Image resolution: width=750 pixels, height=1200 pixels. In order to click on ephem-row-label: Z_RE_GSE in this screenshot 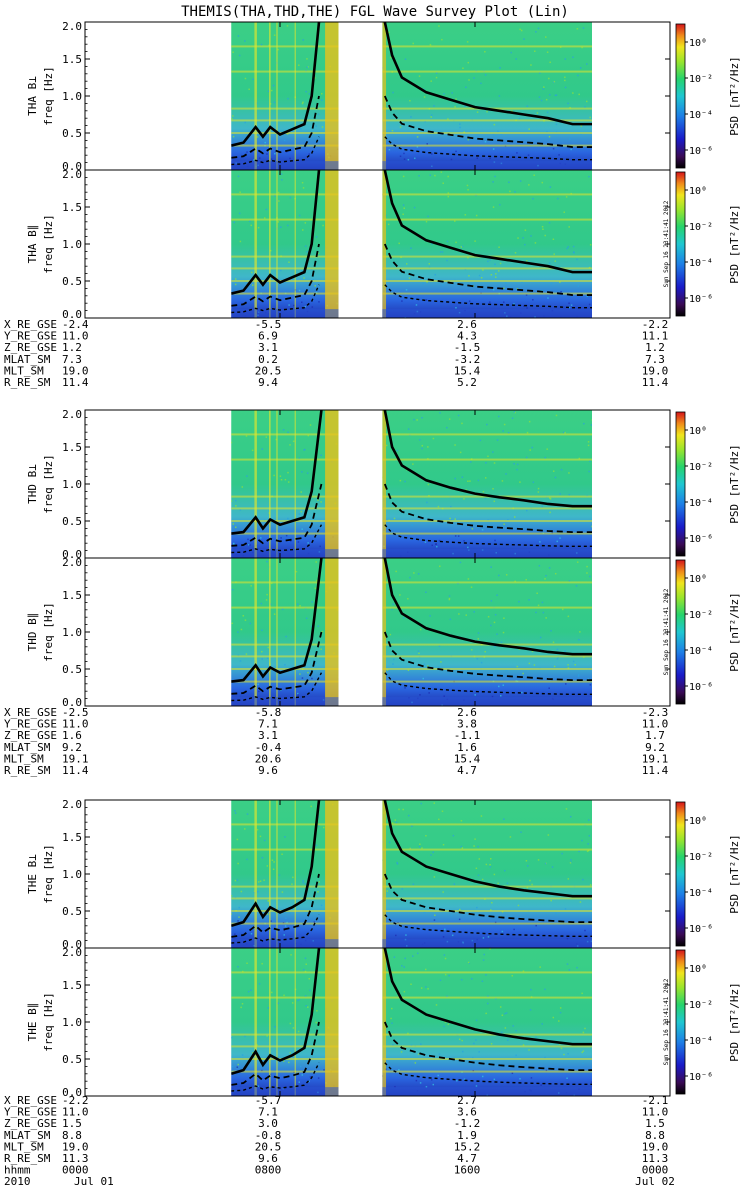, I will do `click(30, 735)`.